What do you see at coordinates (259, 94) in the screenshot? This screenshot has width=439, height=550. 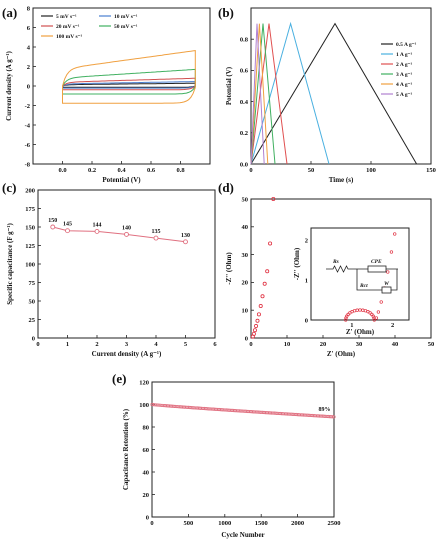 I see `b-series-line` at bounding box center [259, 94].